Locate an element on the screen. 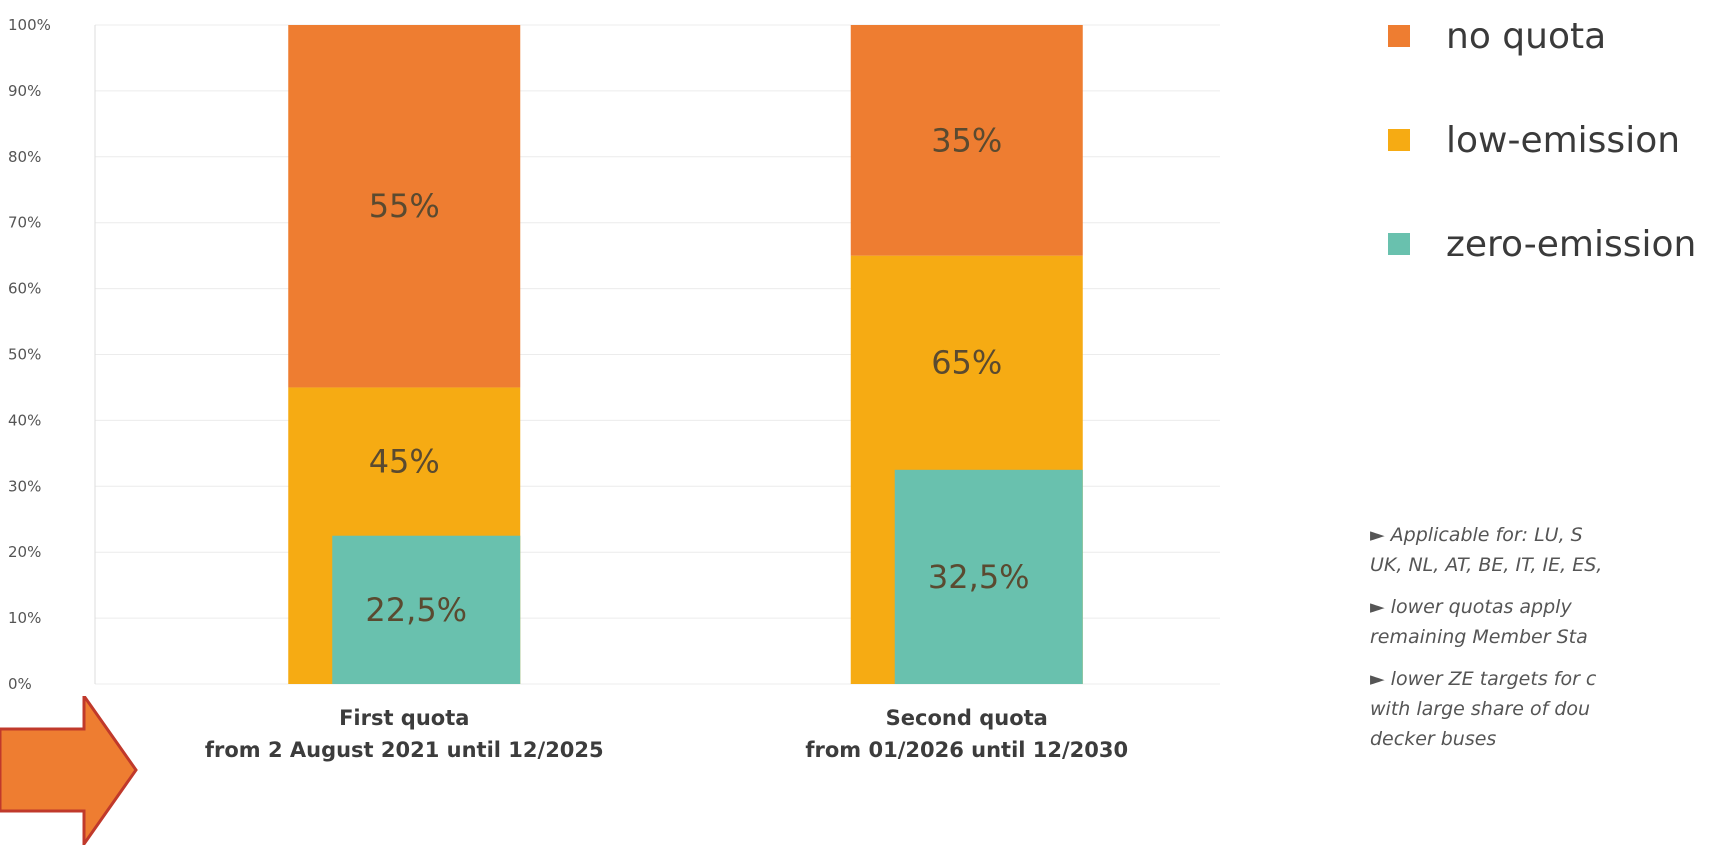 The height and width of the screenshot is (845, 1732). data-label: 32,5% is located at coordinates (979, 577).